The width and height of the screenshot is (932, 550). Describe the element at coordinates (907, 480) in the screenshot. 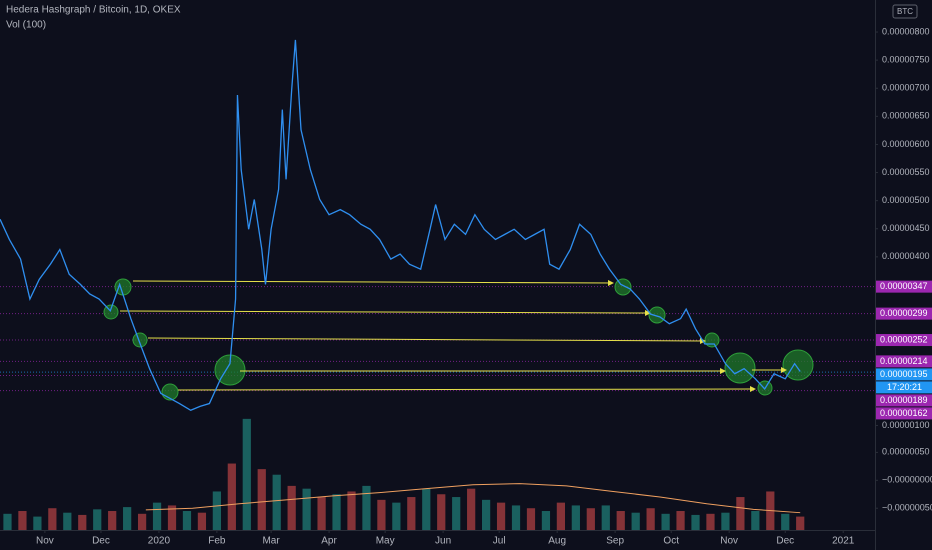

I see `y-tick-label: −0.00000000` at that location.